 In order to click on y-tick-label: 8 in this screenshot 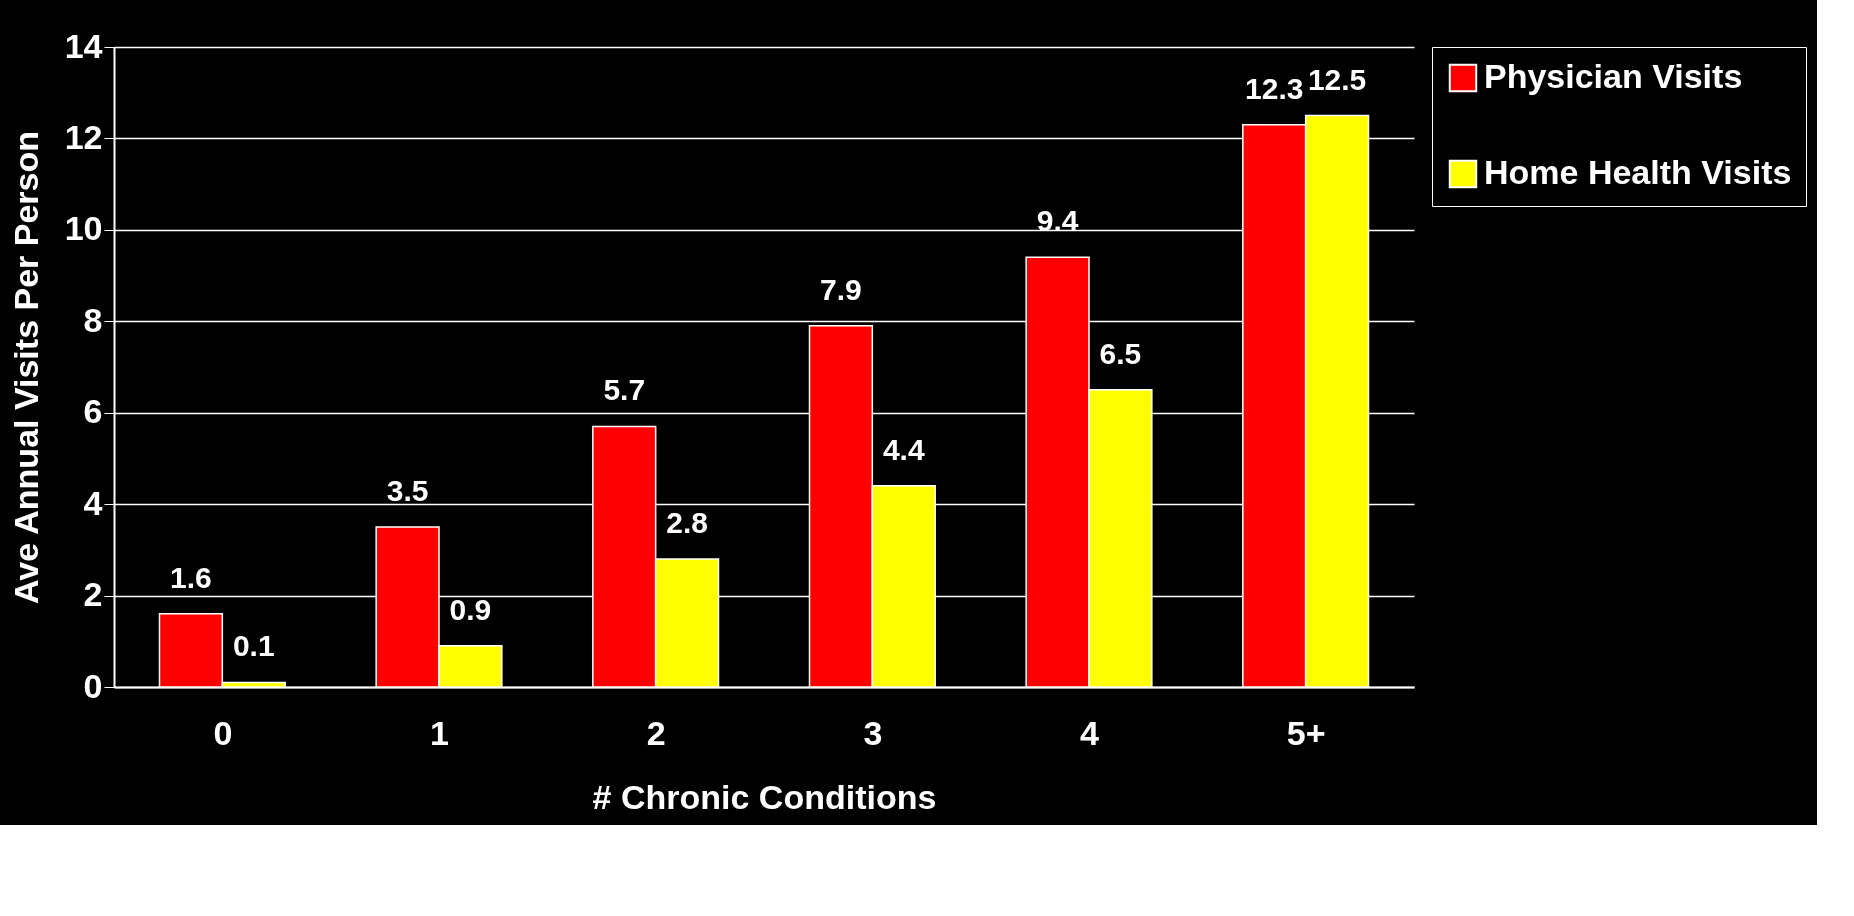, I will do `click(93, 319)`.